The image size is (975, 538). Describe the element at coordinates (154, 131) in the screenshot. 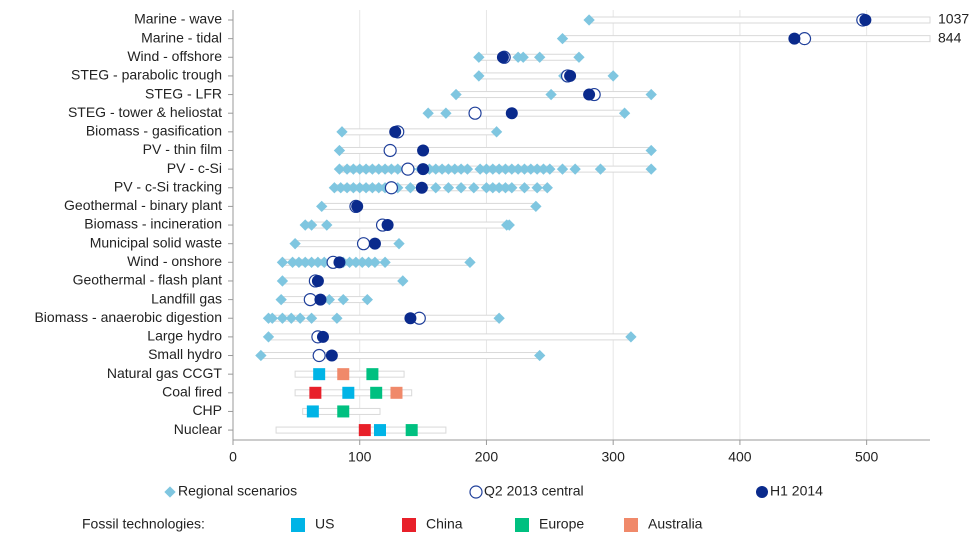

I see `category-label: Biomass - gasification` at that location.